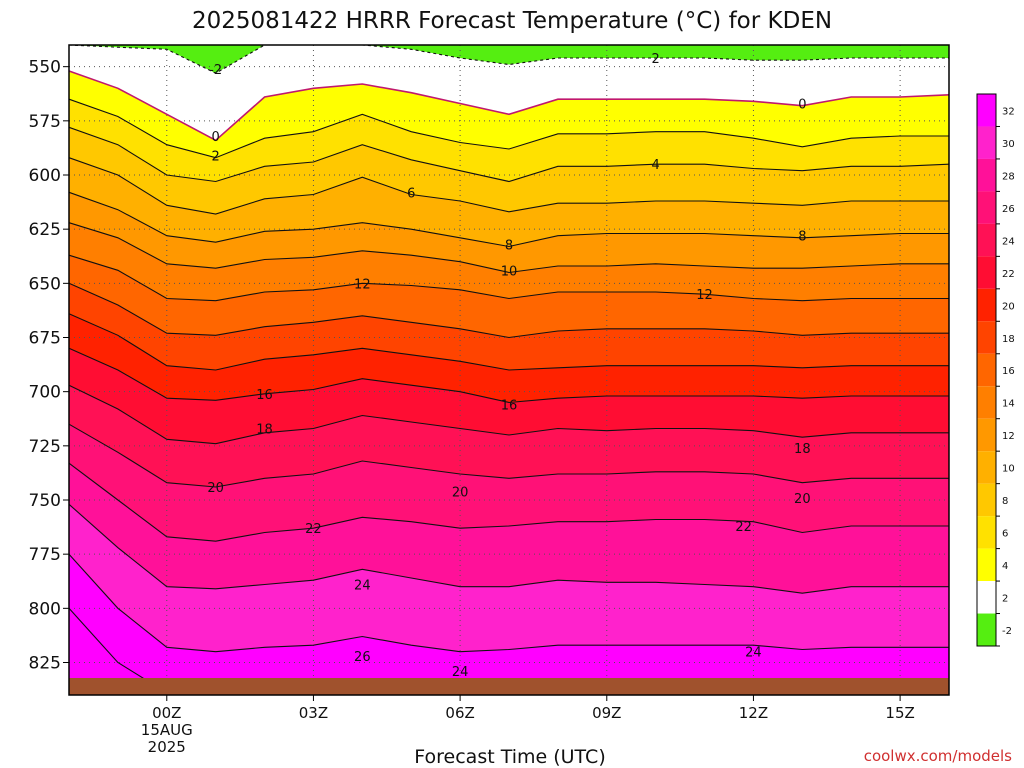 Image resolution: width=1024 pixels, height=768 pixels. I want to click on colorbar-tick-label: 8, so click(1005, 501).